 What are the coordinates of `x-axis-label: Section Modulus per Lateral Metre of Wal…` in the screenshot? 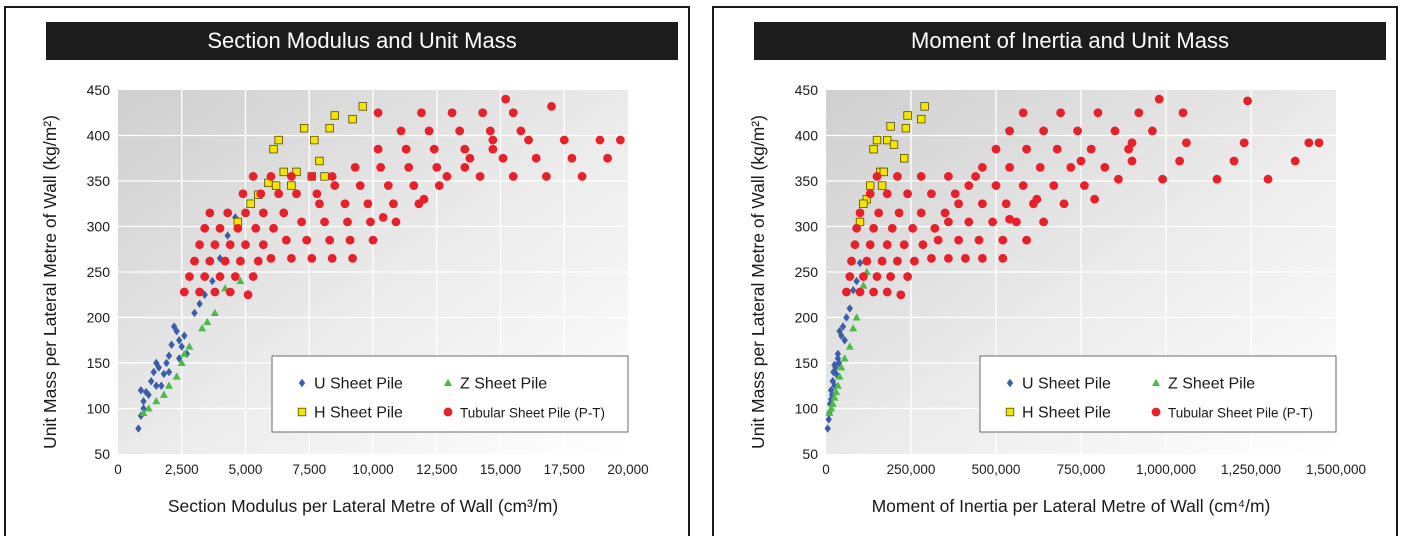 It's located at (363, 506).